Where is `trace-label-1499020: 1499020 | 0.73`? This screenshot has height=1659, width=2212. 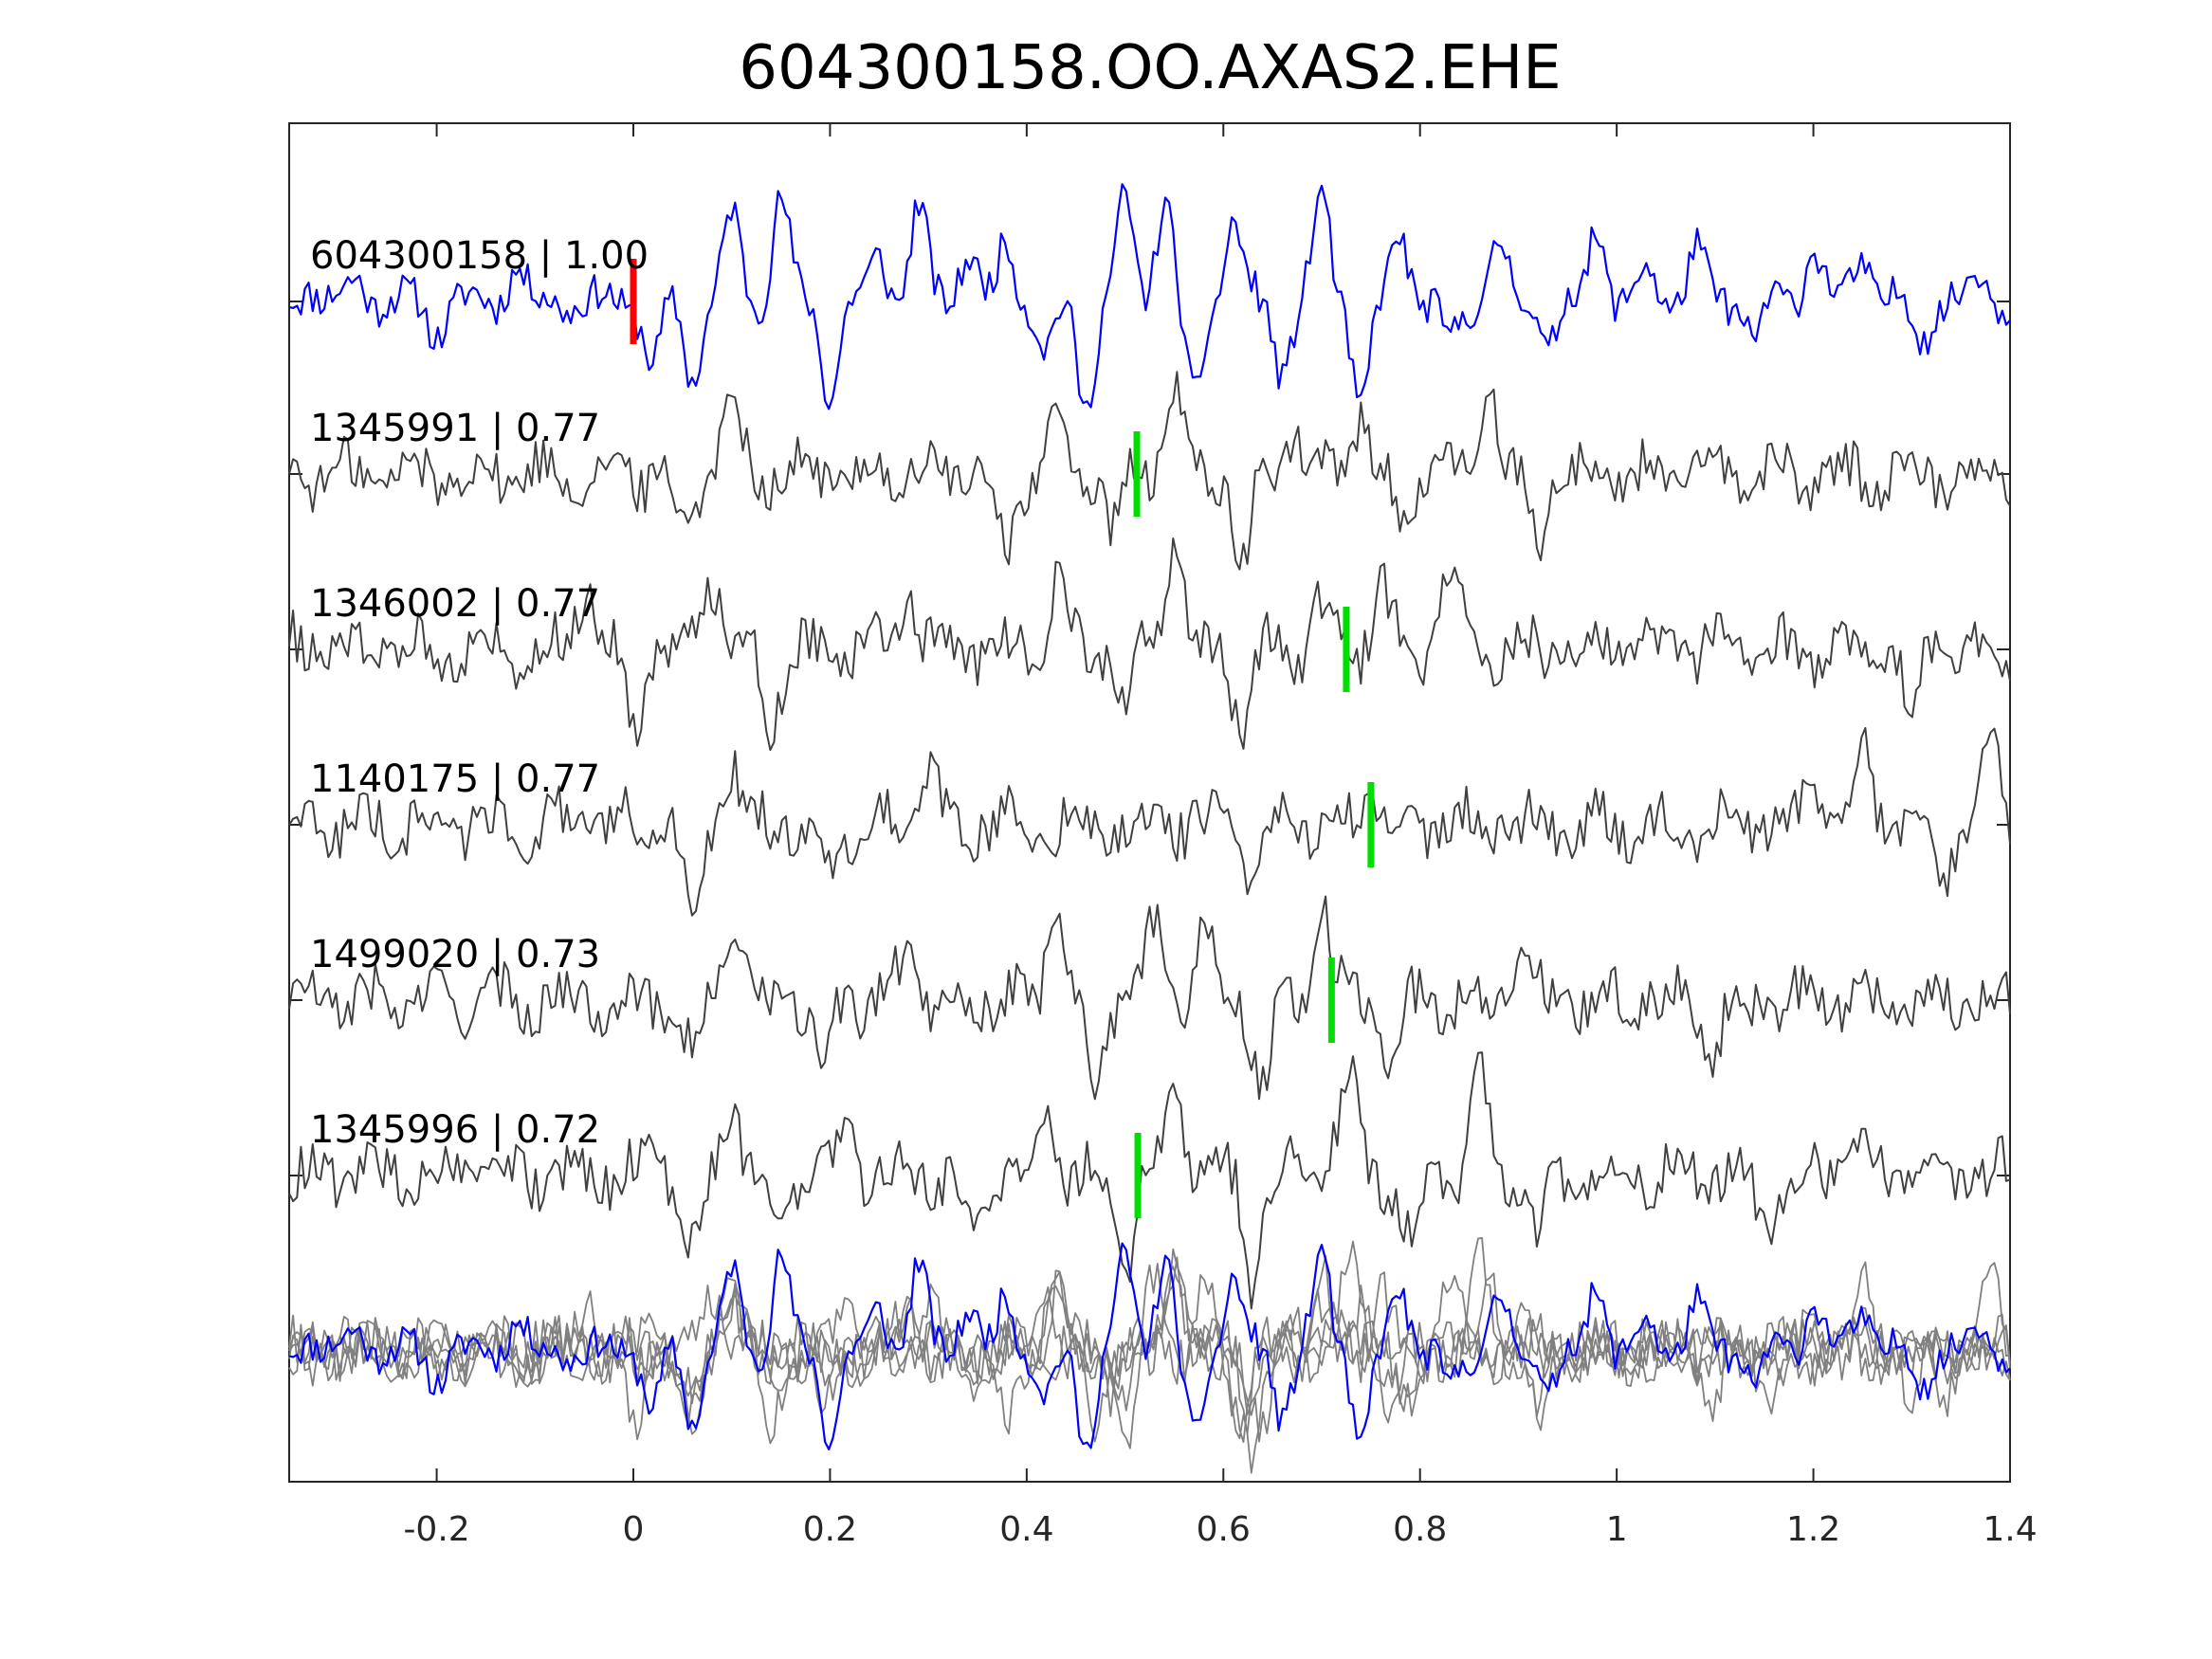 trace-label-1499020: 1499020 | 0.73 is located at coordinates (455, 954).